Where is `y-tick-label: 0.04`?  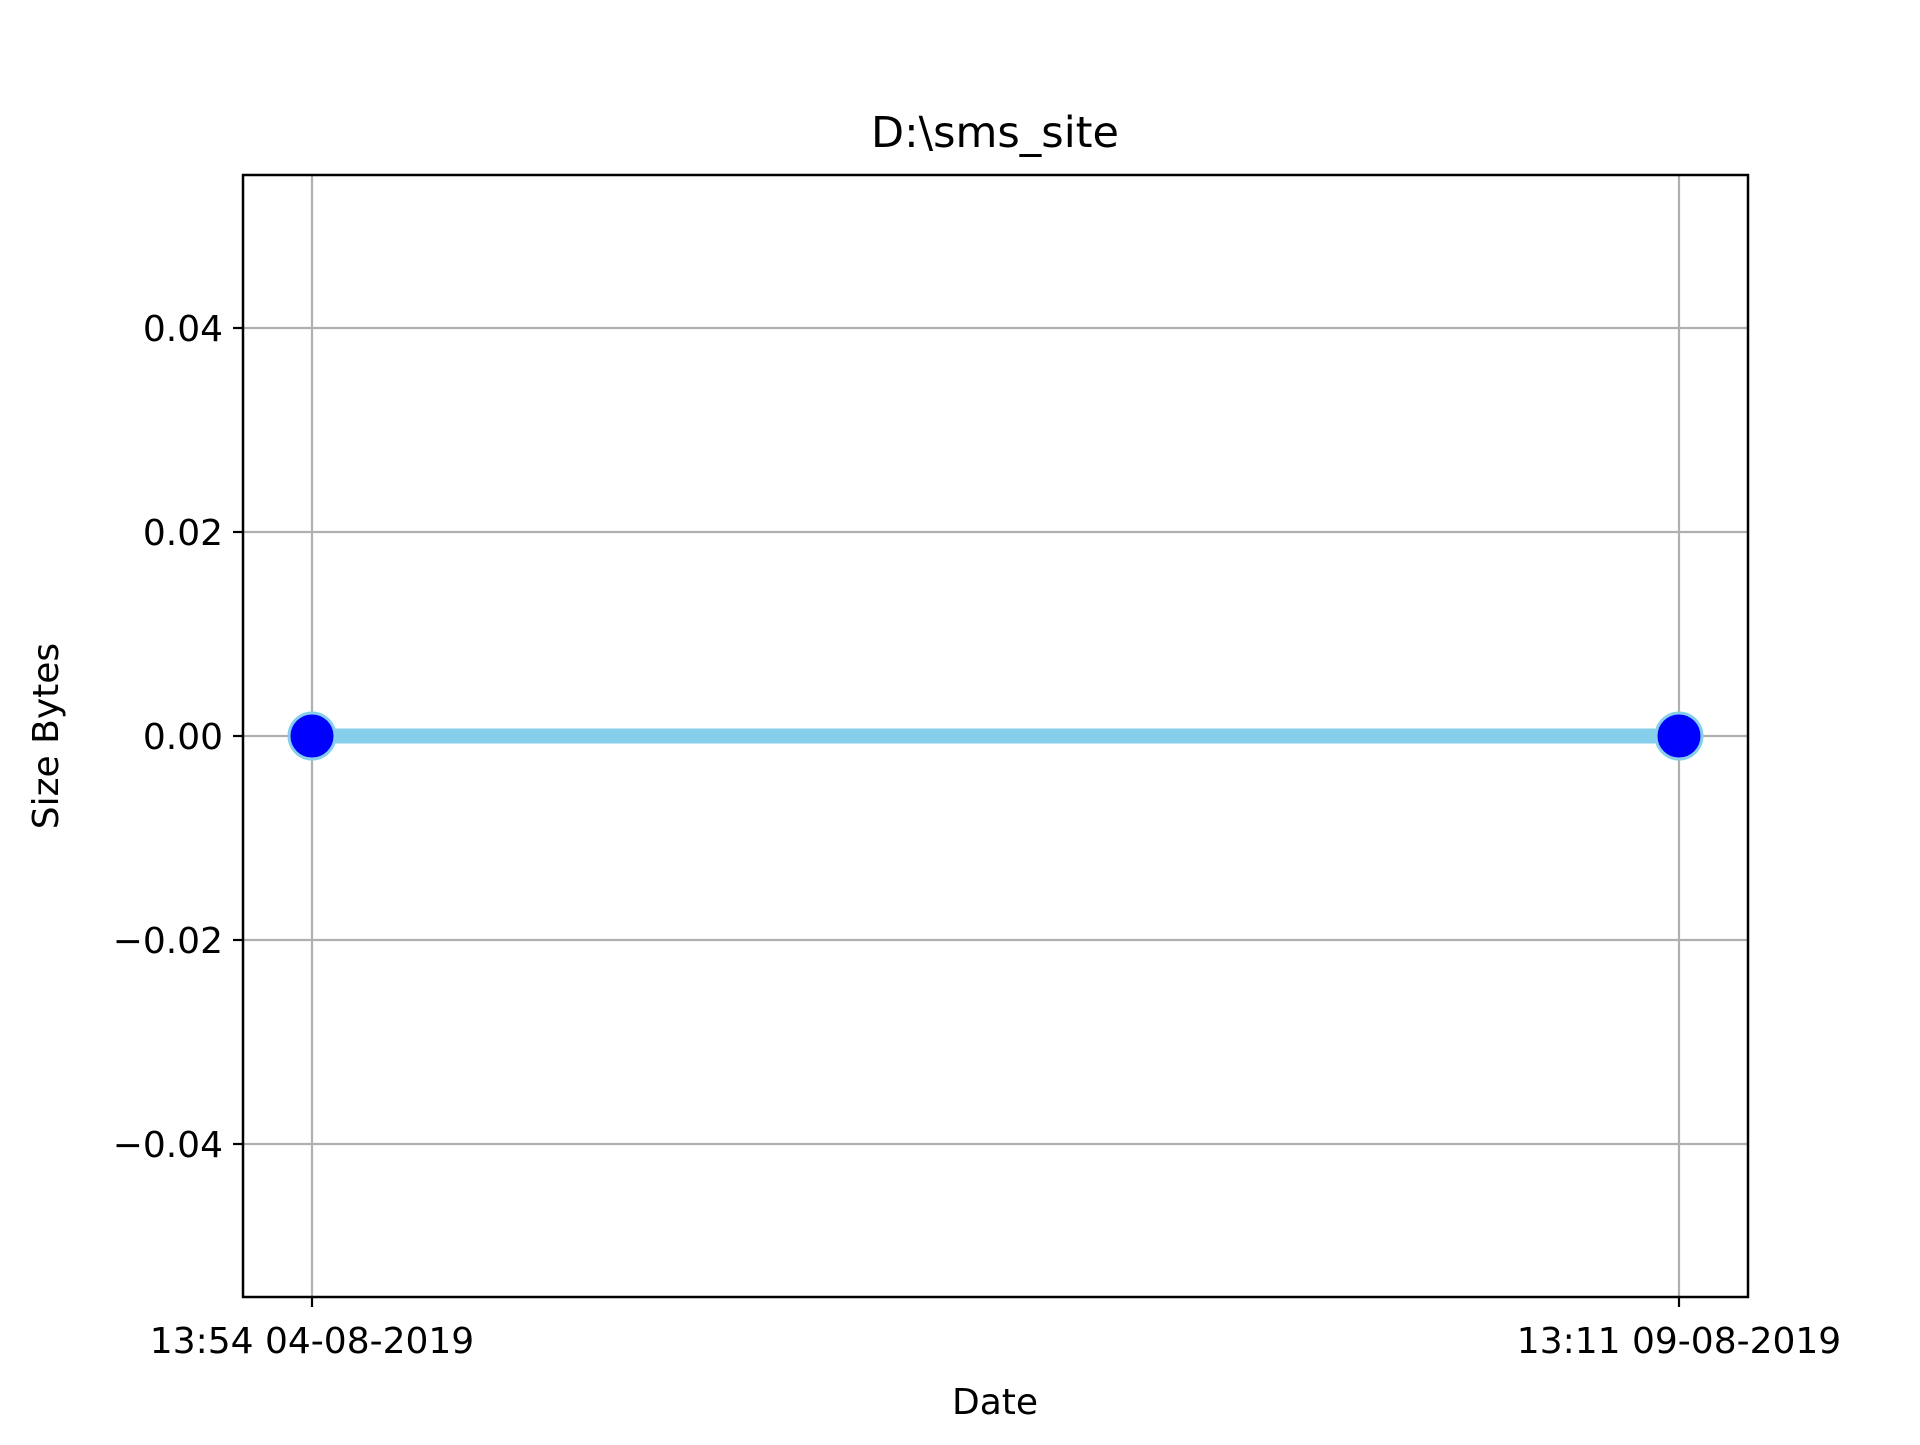 y-tick-label: 0.04 is located at coordinates (183, 329).